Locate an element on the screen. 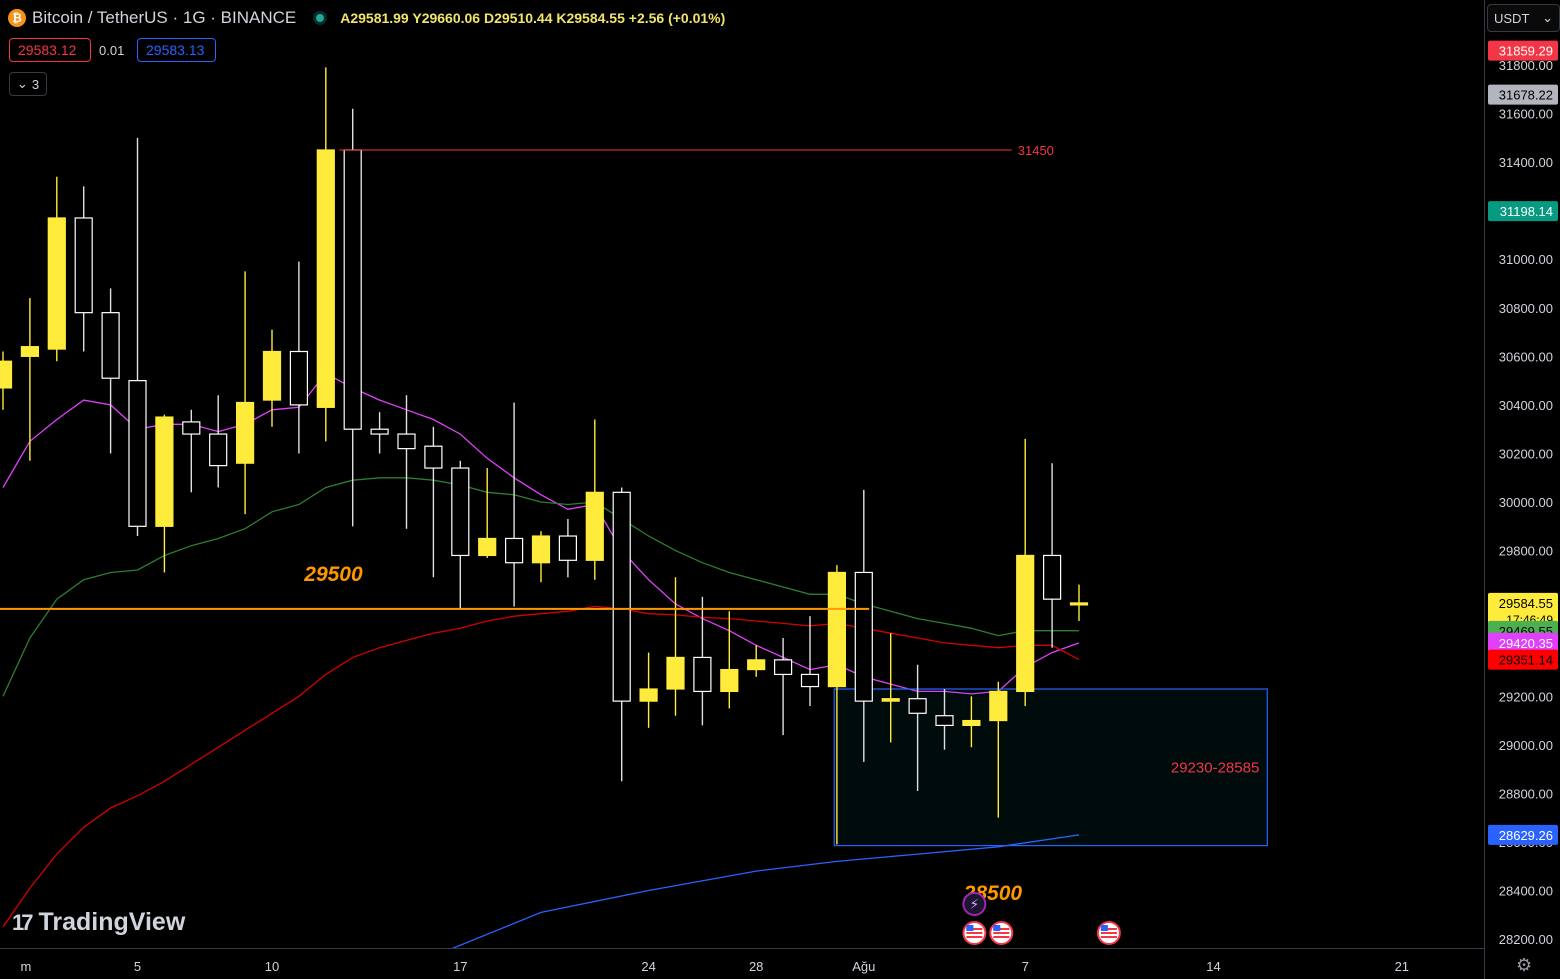 The height and width of the screenshot is (979, 1560). y-tick-label: 30000.00 is located at coordinates (1526, 502).